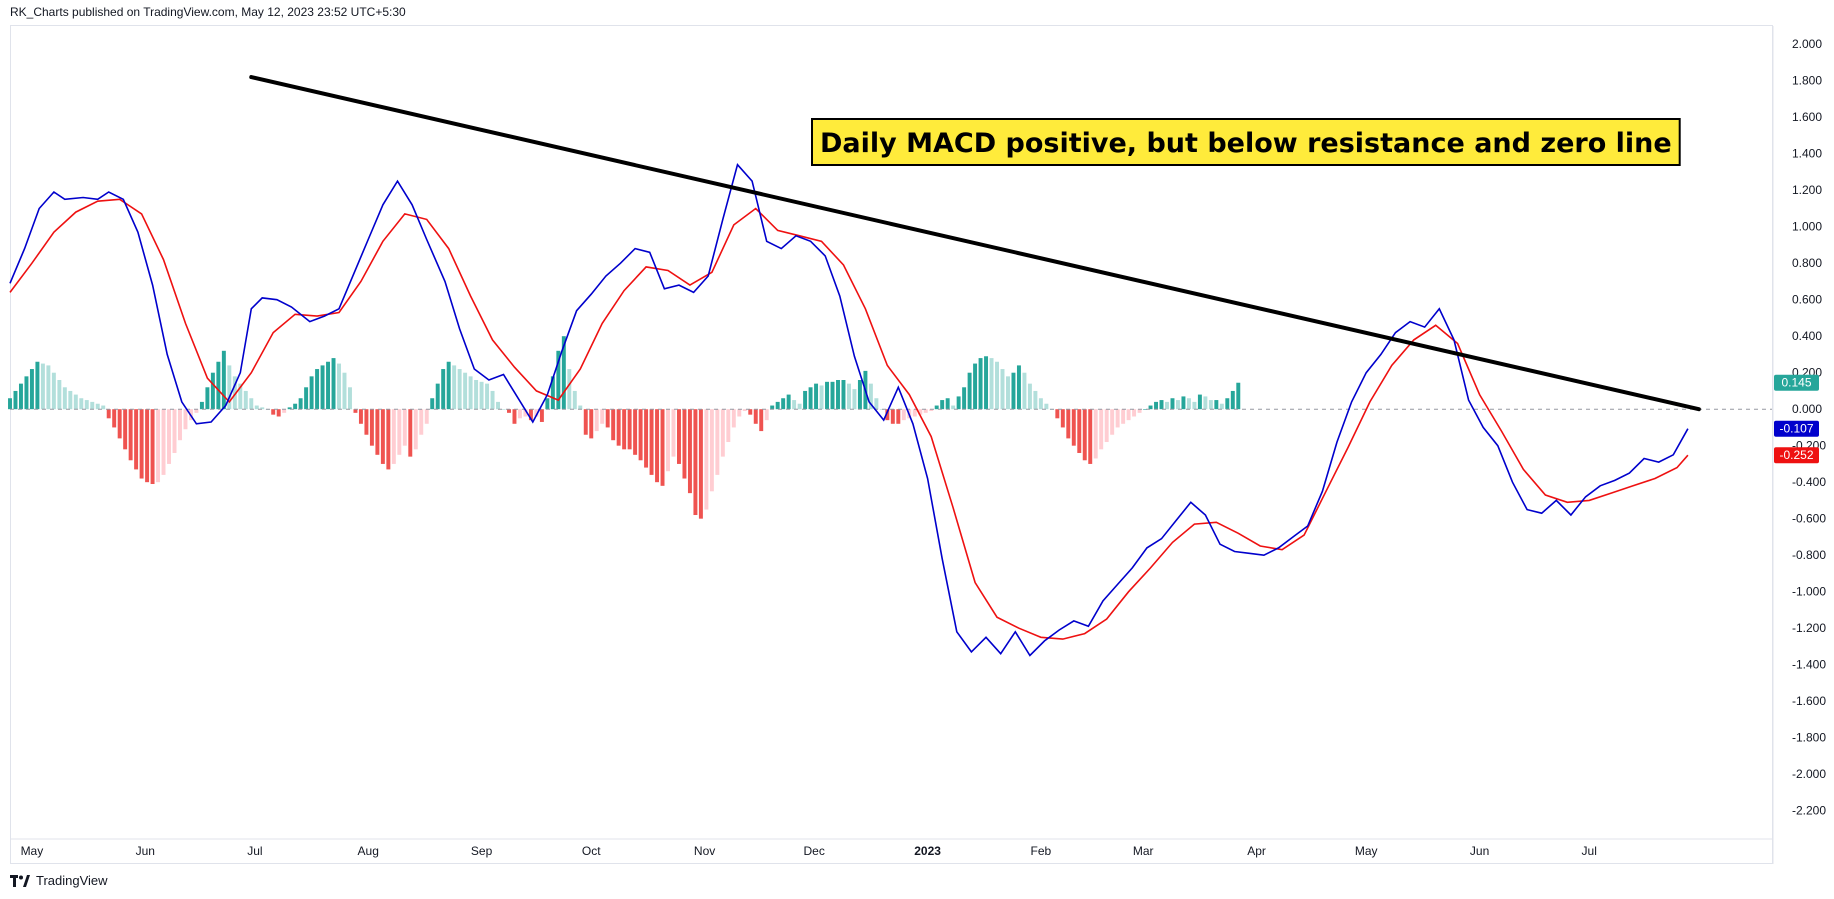 The image size is (1834, 899). Describe the element at coordinates (1807, 117) in the screenshot. I see `y-tick-label: 1.600` at that location.